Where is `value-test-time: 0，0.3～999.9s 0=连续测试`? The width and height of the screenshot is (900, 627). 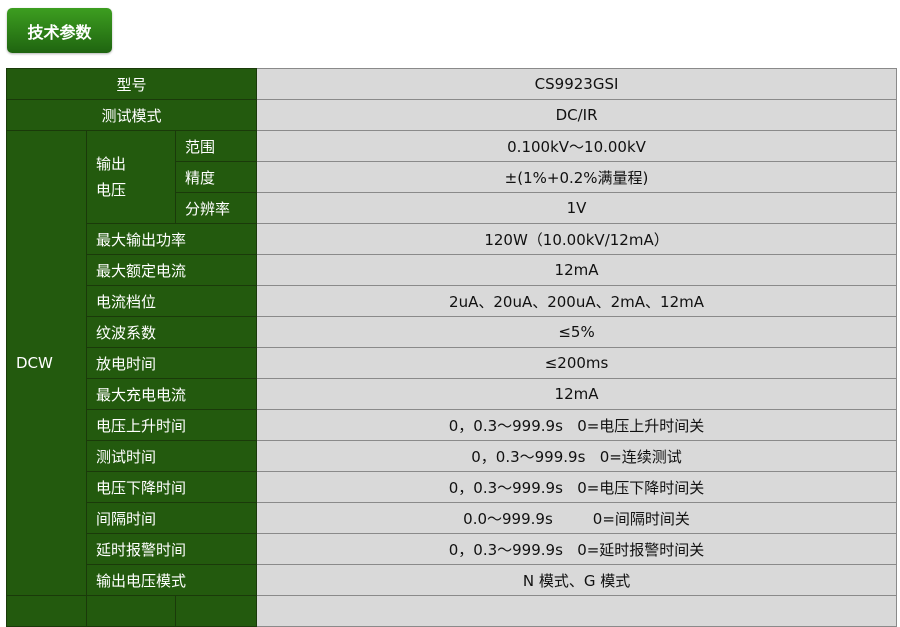 value-test-time: 0，0.3～999.9s 0=连续测试 is located at coordinates (577, 456).